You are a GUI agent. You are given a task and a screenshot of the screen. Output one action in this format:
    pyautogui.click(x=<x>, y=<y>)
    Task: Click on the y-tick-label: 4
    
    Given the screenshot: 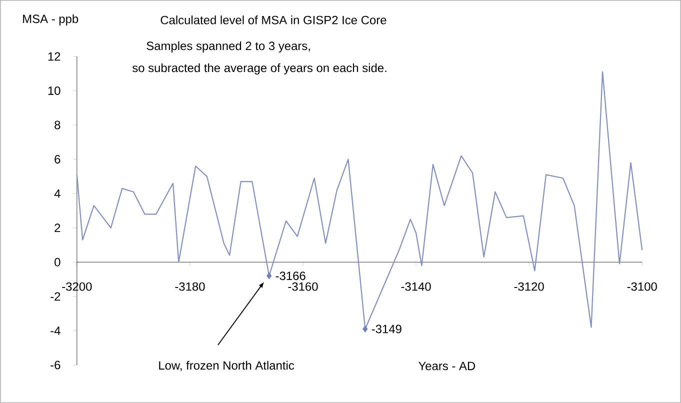 What is the action you would take?
    pyautogui.click(x=57, y=193)
    